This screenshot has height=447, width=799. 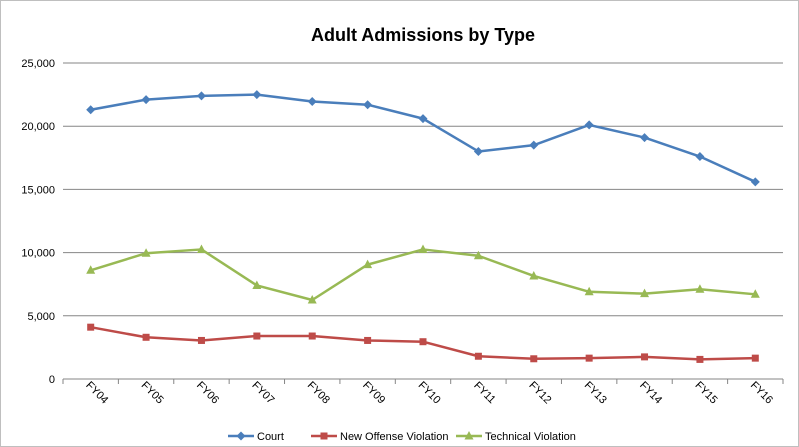 I want to click on y-tick-label: 0, so click(x=52, y=380).